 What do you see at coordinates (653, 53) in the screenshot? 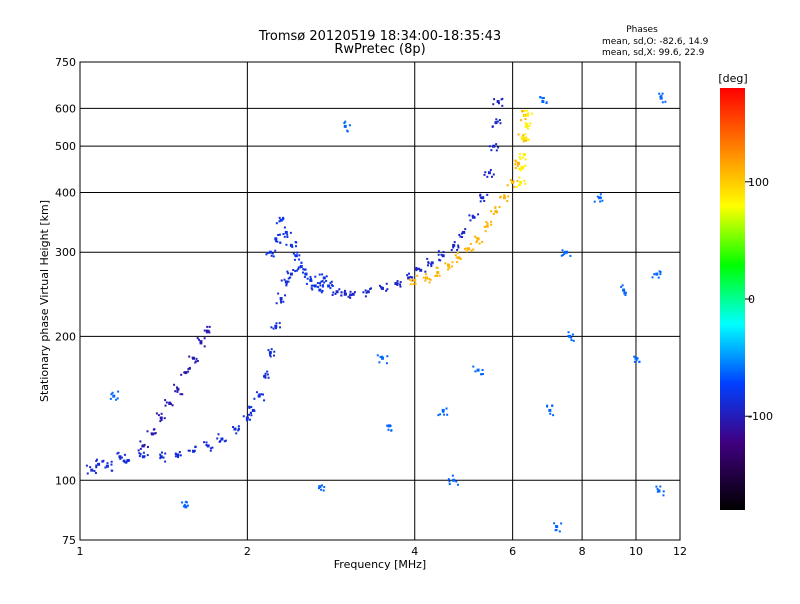
I see `stats-x-mode: mean, sd,X: 99.6, 22.9` at bounding box center [653, 53].